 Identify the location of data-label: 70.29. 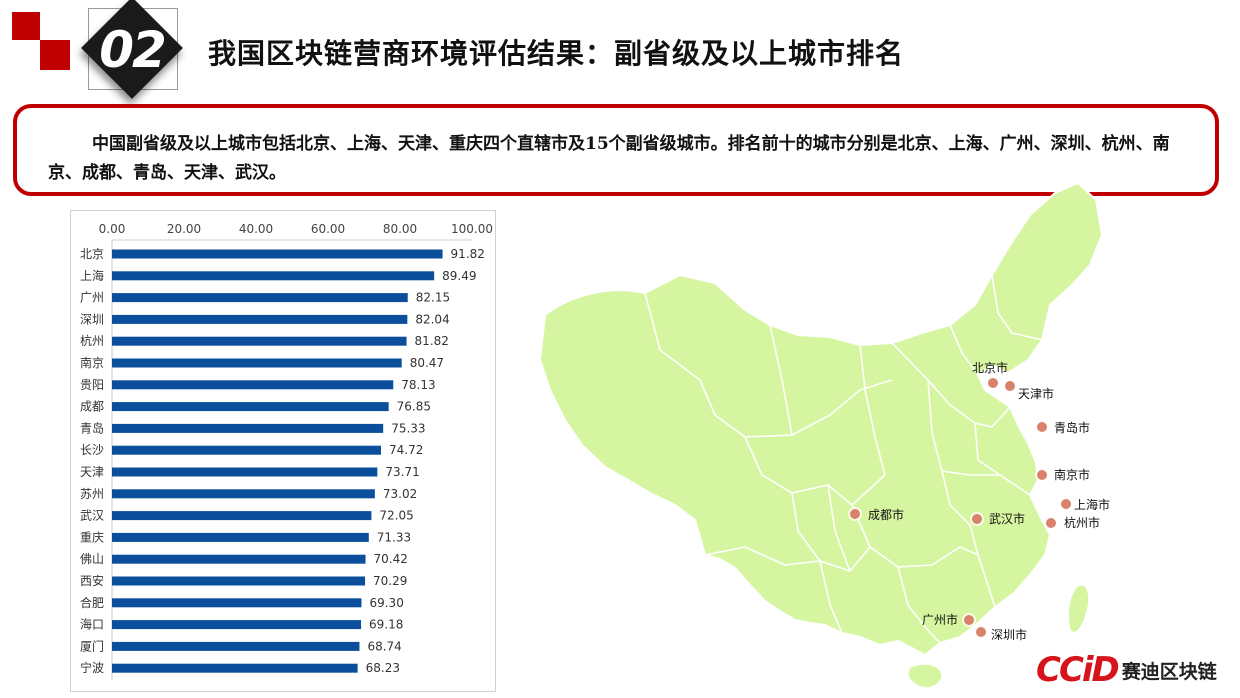
(390, 581).